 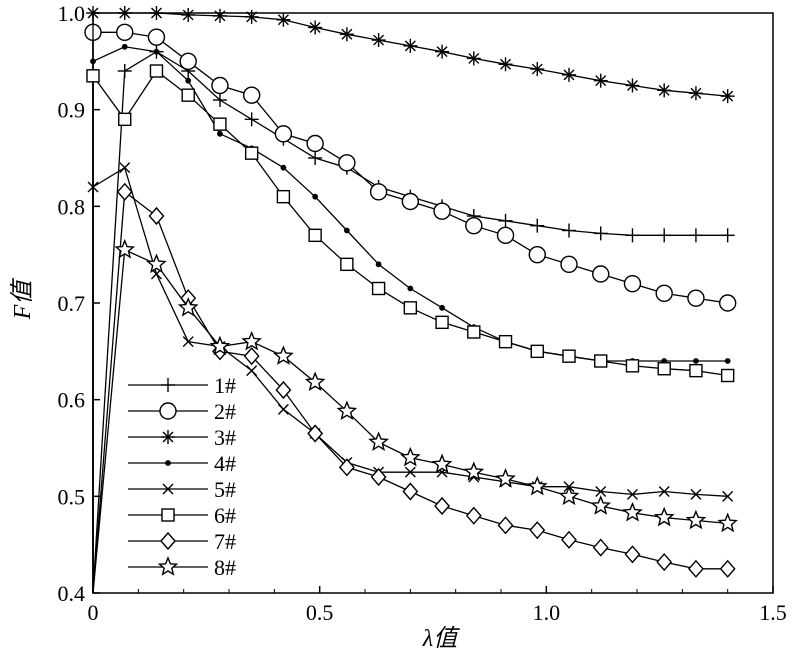 I want to click on legend-label: 3#, so click(x=225, y=437).